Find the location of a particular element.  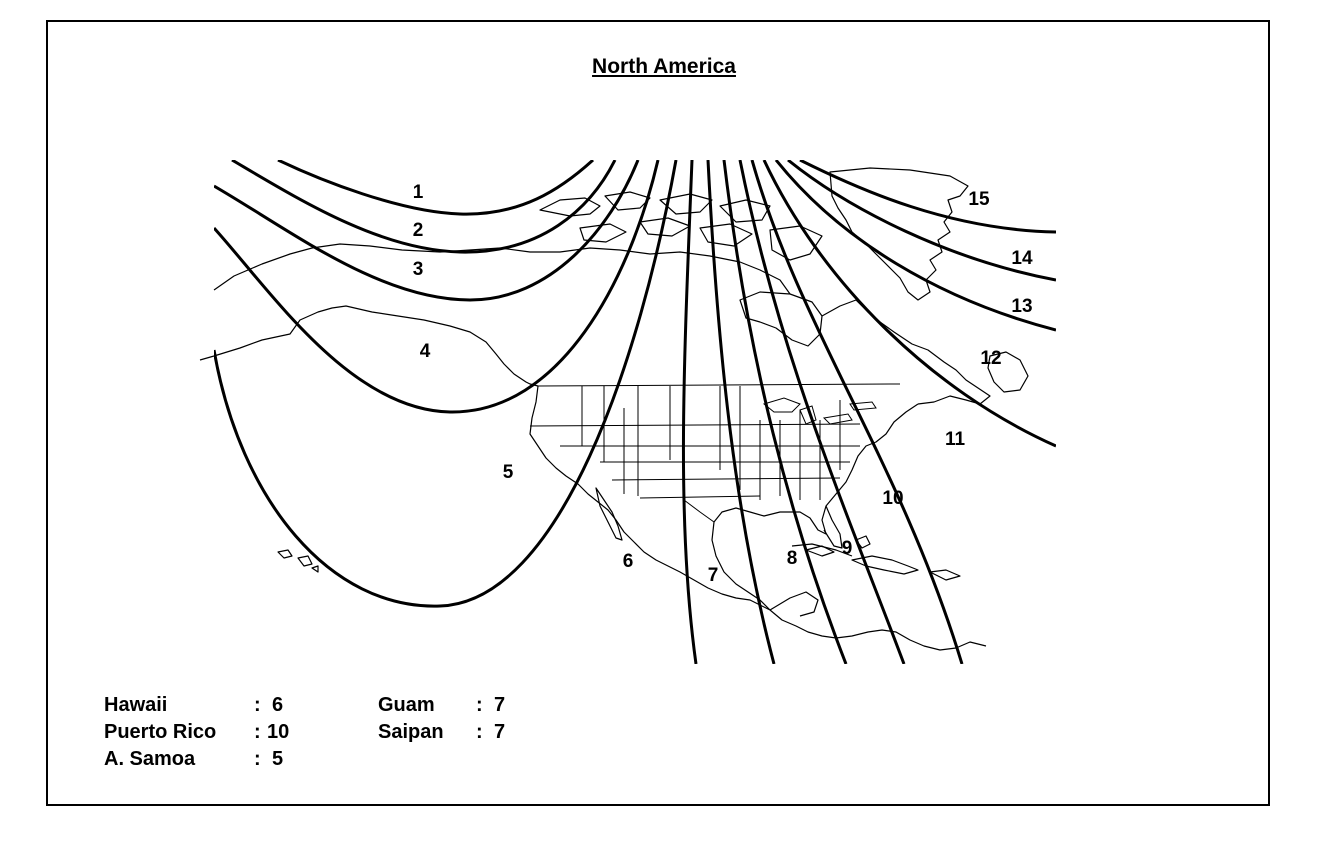

zone-label-5: 5 is located at coordinates (508, 472).